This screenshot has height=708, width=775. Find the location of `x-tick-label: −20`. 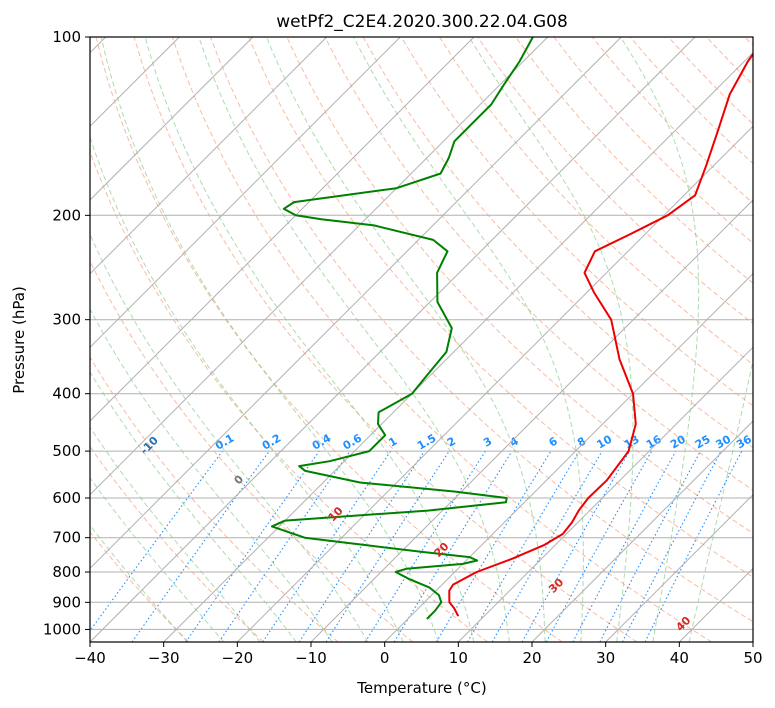

x-tick-label: −20 is located at coordinates (238, 658).